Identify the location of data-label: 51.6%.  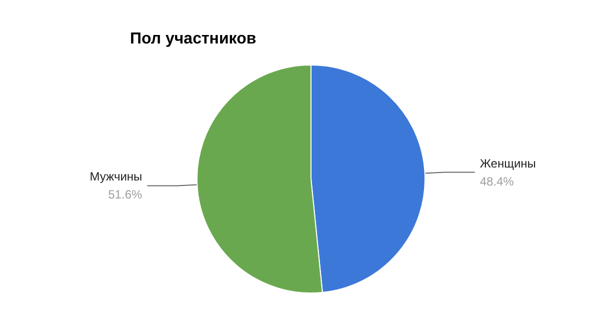
(125, 195).